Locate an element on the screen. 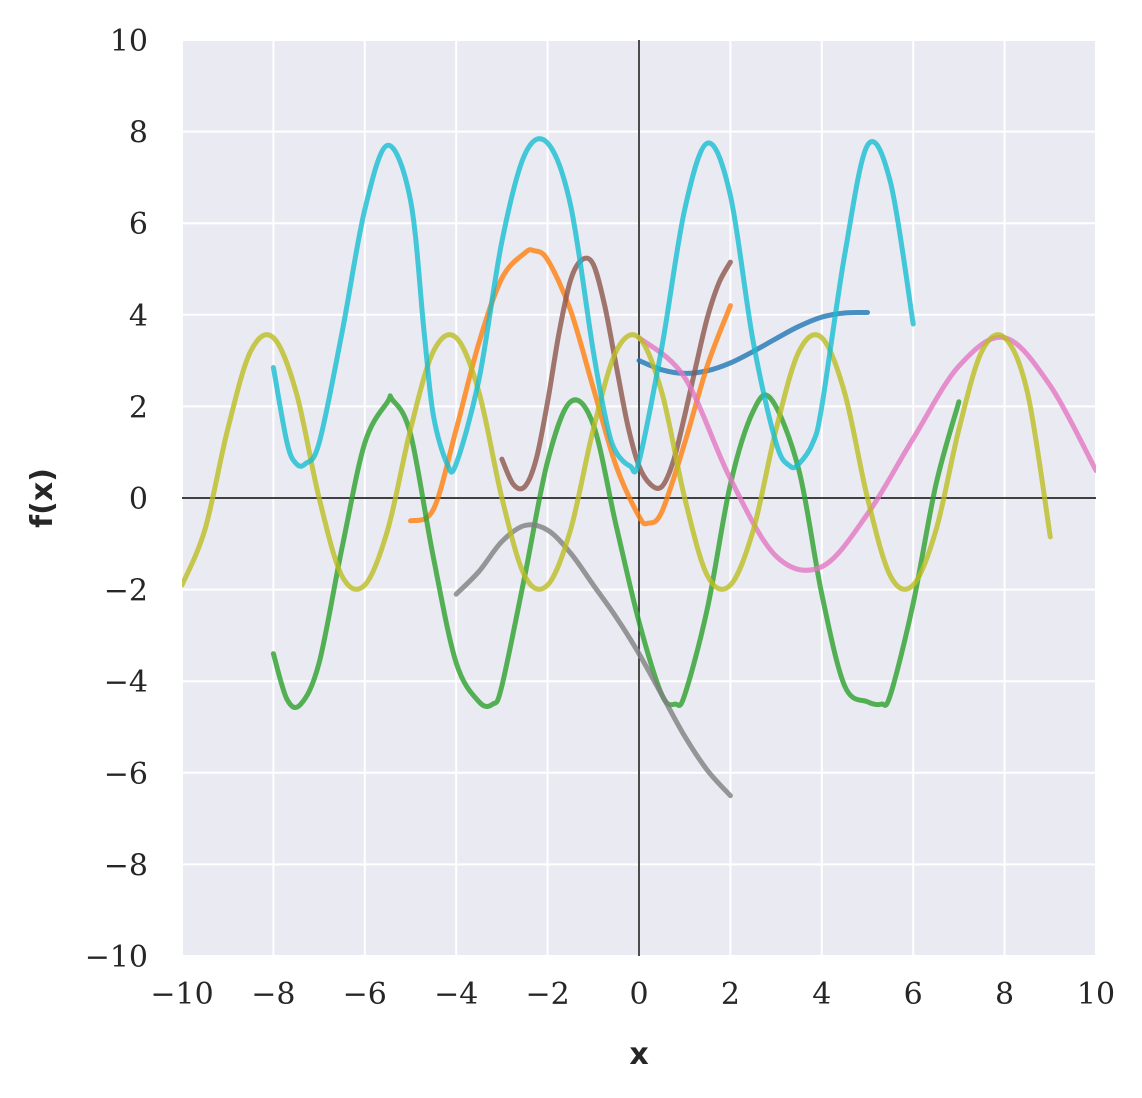 This screenshot has height=1098, width=1142. y-tick-label: 10 is located at coordinates (129, 41).